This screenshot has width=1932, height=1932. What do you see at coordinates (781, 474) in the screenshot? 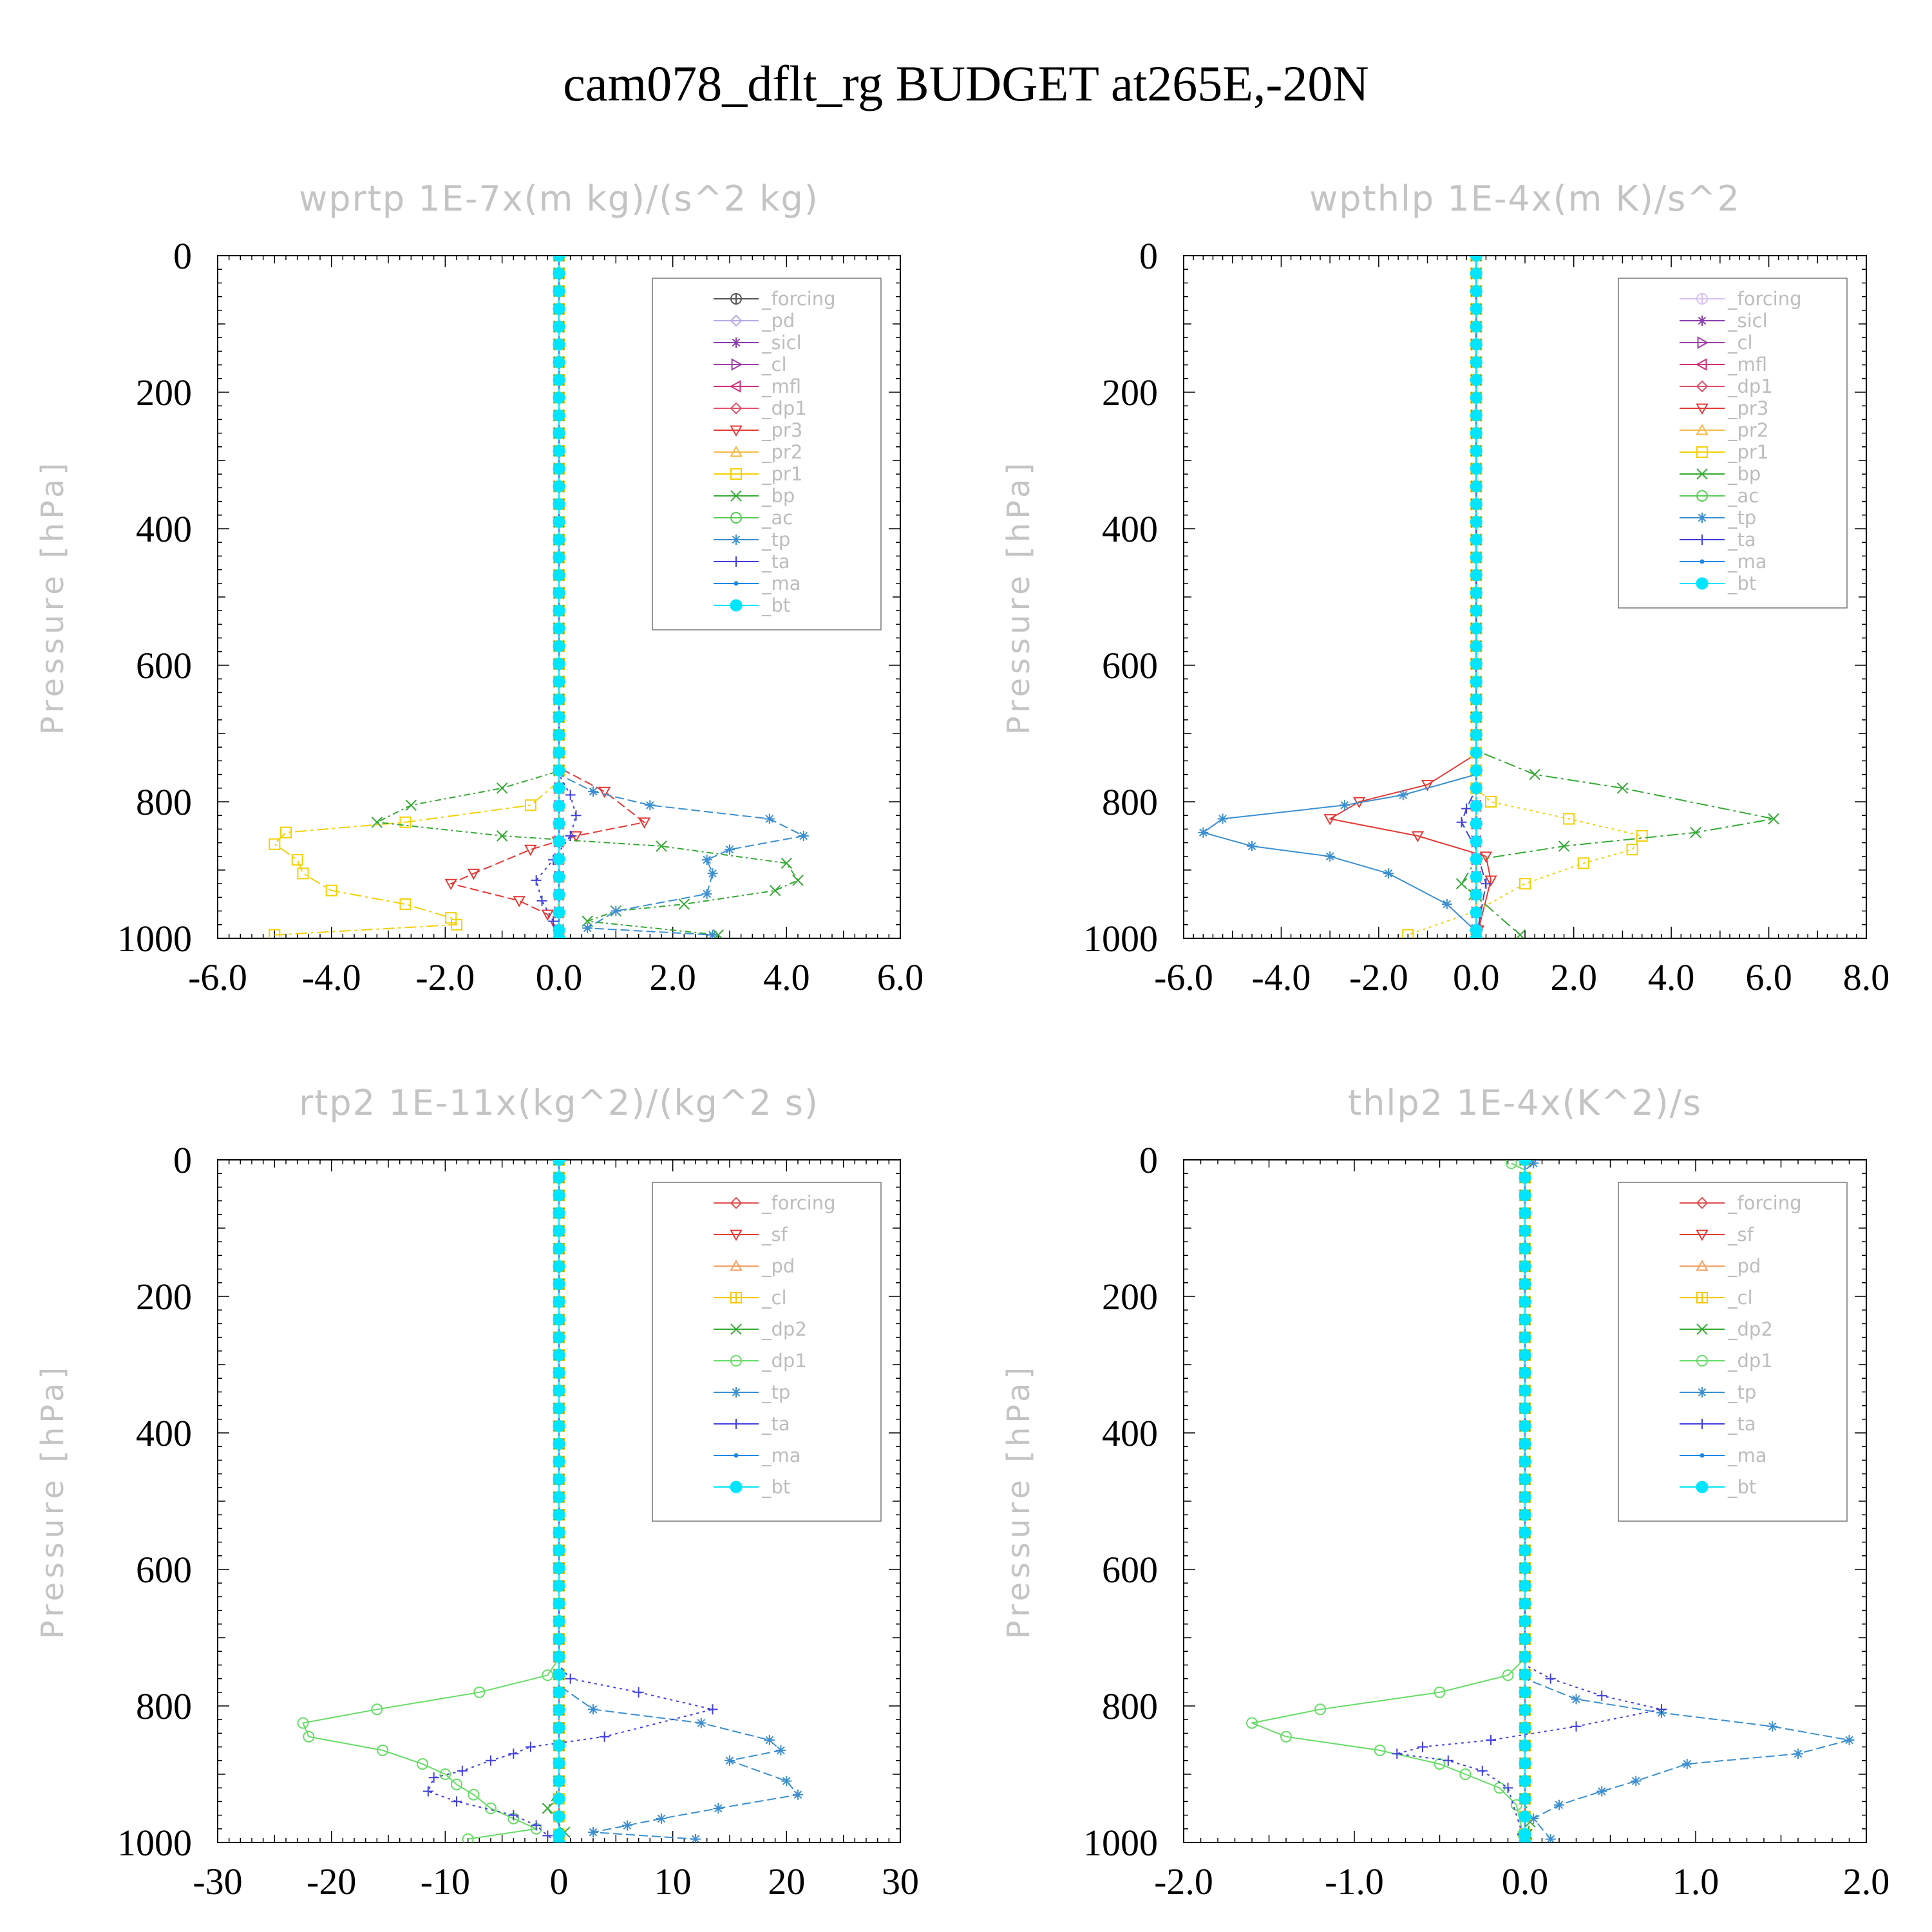
I see `legend-label: _pr1` at bounding box center [781, 474].